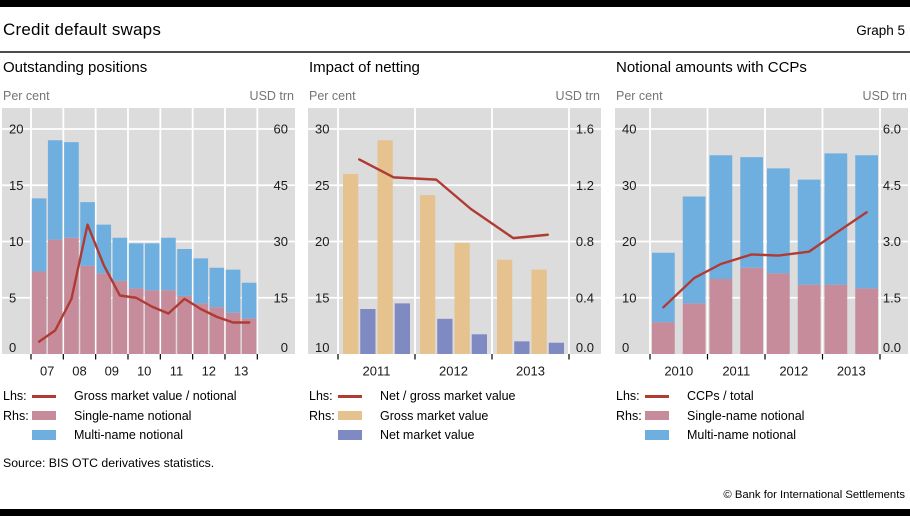 The width and height of the screenshot is (910, 516). What do you see at coordinates (585, 129) in the screenshot?
I see `svg-text: 1.6` at bounding box center [585, 129].